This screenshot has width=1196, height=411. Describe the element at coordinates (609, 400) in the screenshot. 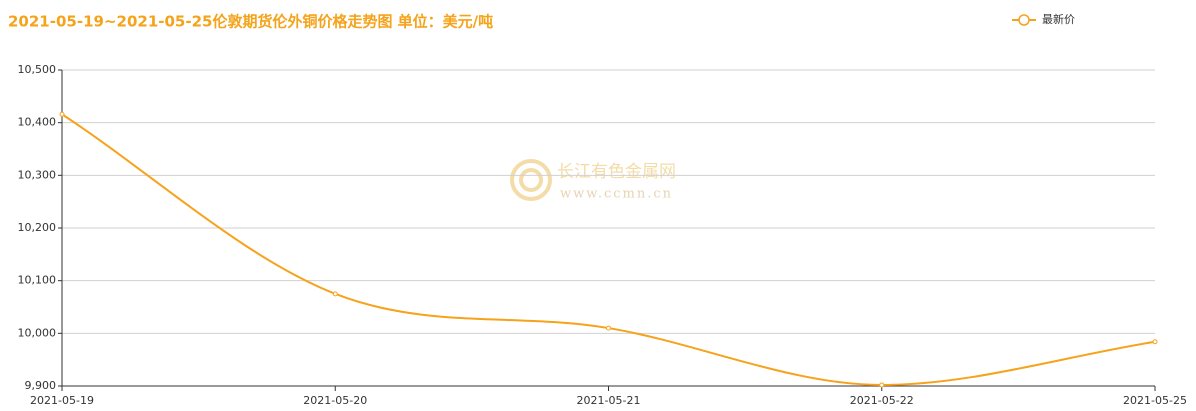

I see `x-tick-label: 2021-05-21` at that location.